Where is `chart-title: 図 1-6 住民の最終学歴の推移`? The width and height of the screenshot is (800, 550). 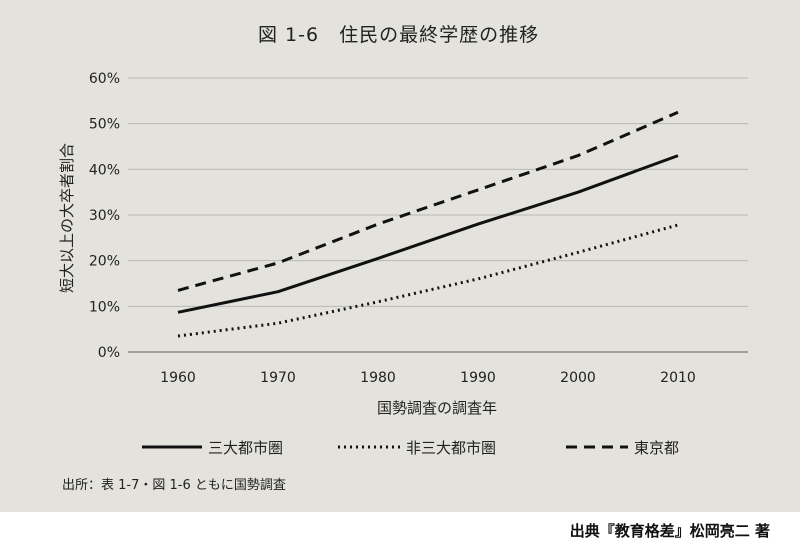
chart-title: 図 1-6 住民の最終学歴の推移 is located at coordinates (399, 35).